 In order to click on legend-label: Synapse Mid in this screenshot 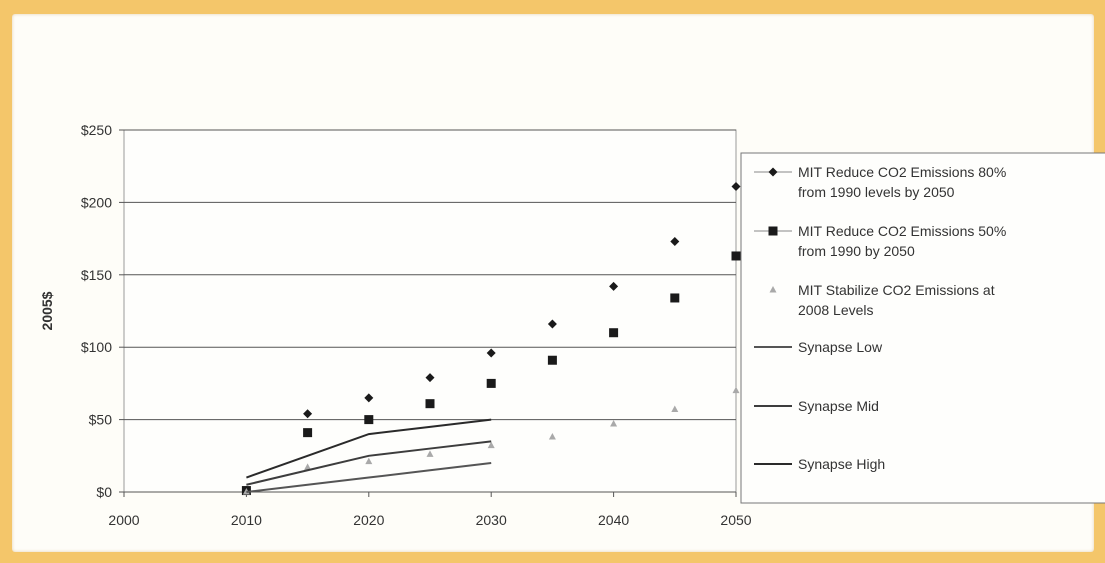, I will do `click(838, 406)`.